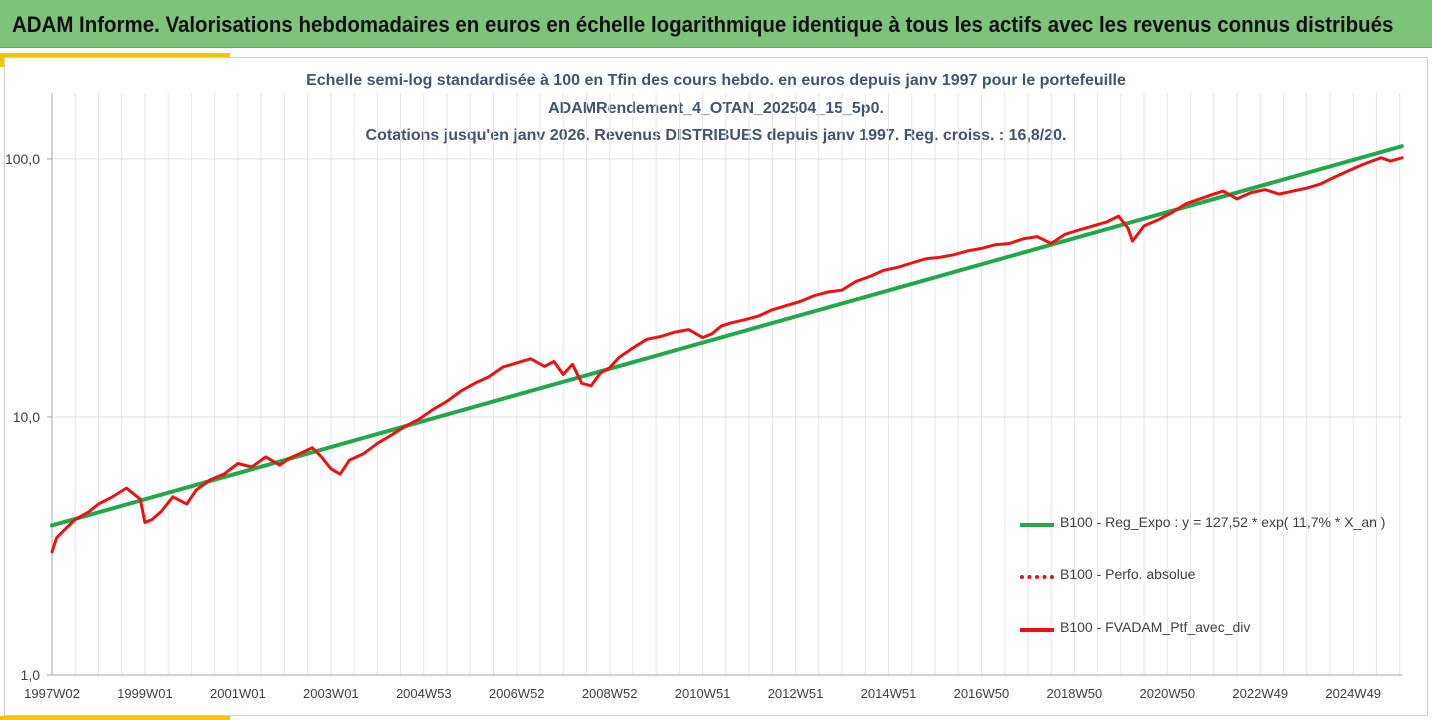 The height and width of the screenshot is (720, 1432). I want to click on x-tick-label: 2010W51, so click(703, 693).